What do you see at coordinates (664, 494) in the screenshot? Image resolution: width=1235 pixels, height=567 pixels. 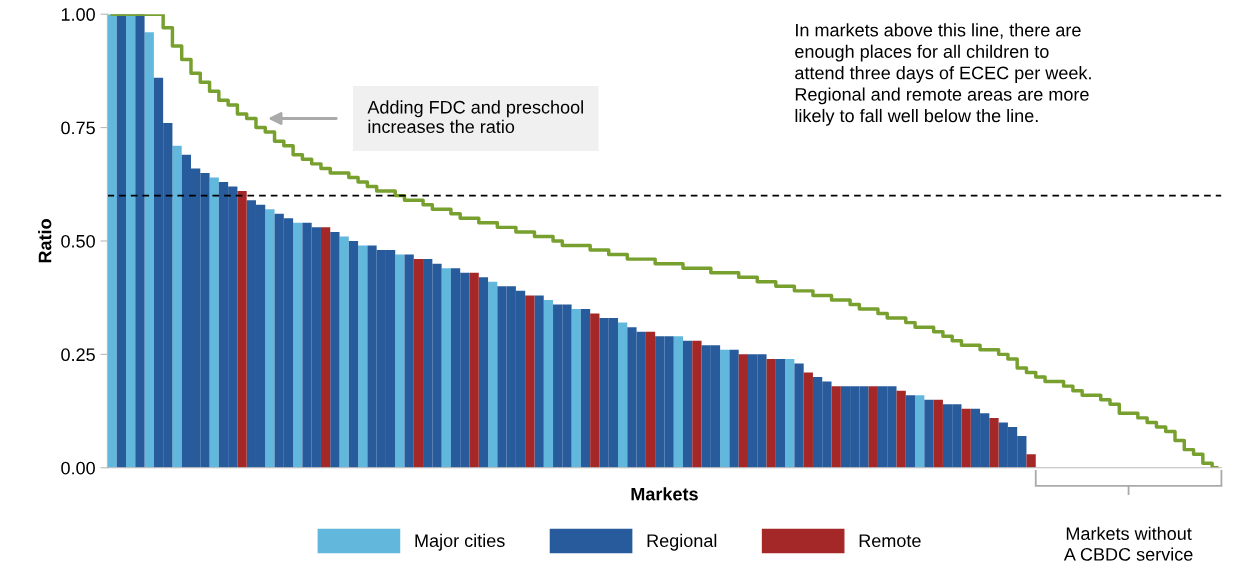 I see `x-axis-title: Markets` at bounding box center [664, 494].